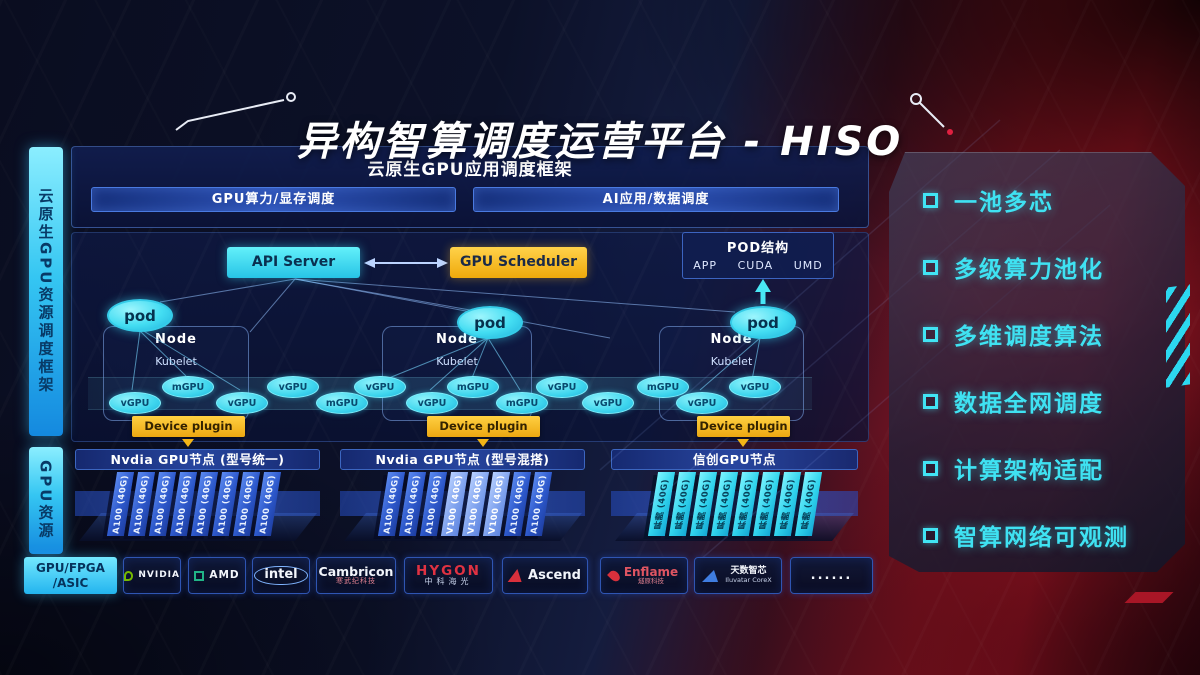 The width and height of the screenshot is (1200, 675). What do you see at coordinates (651, 581) in the screenshot?
I see `vendor-subname: 燧原科技` at bounding box center [651, 581].